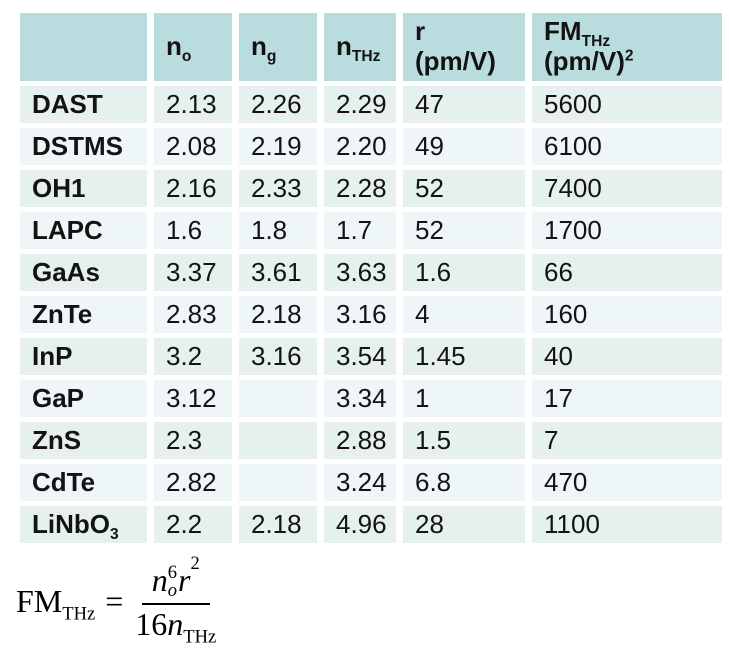 The width and height of the screenshot is (729, 653). What do you see at coordinates (464, 524) in the screenshot?
I see `cell-r: 28` at bounding box center [464, 524].